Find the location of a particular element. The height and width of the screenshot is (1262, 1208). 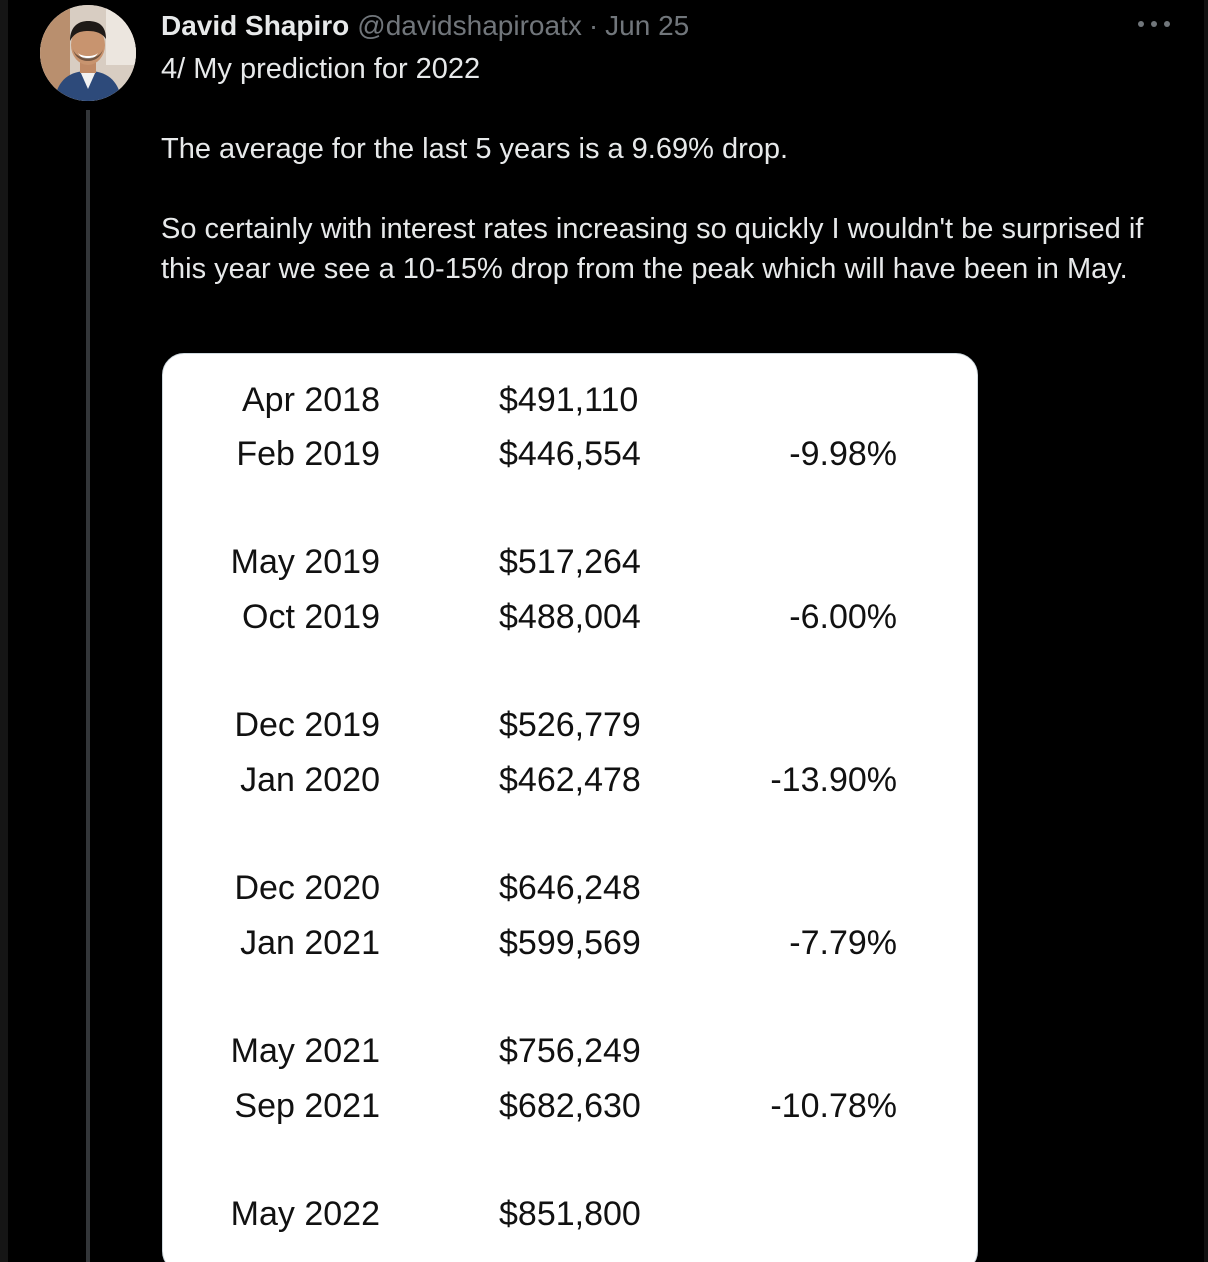

thread-connector-line is located at coordinates (88, 686).